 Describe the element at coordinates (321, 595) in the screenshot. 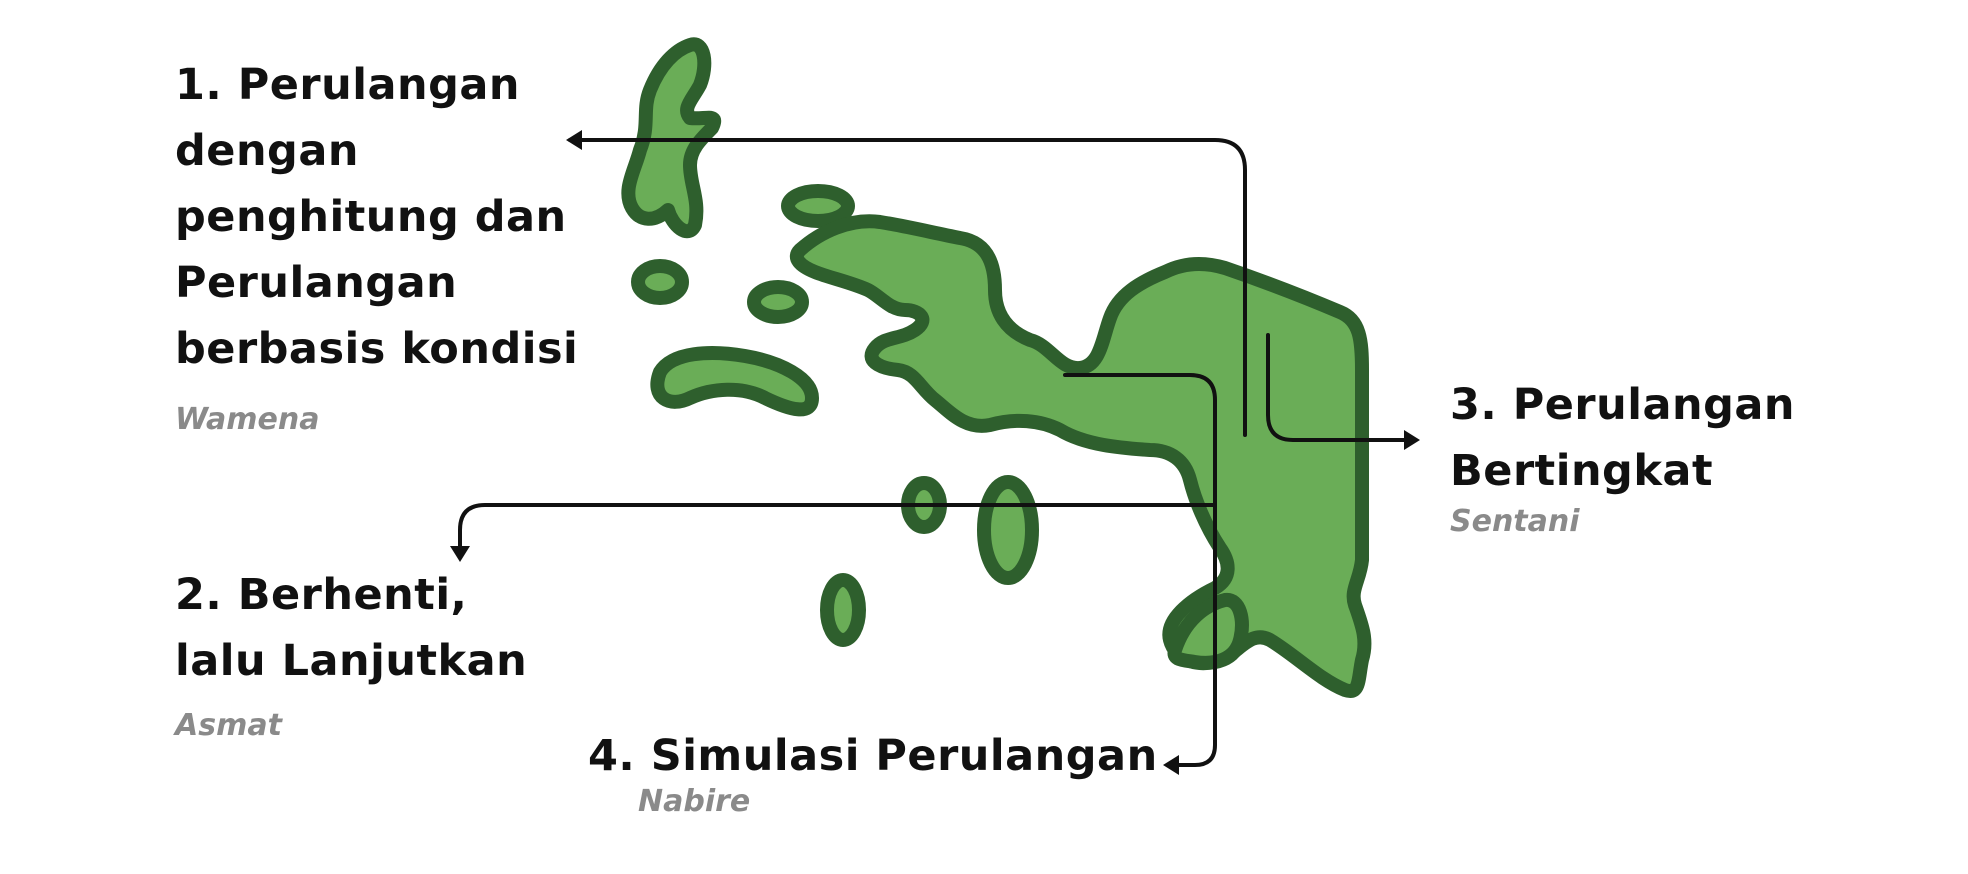

I see `item-2-title-line: 2. Berhenti,` at that location.